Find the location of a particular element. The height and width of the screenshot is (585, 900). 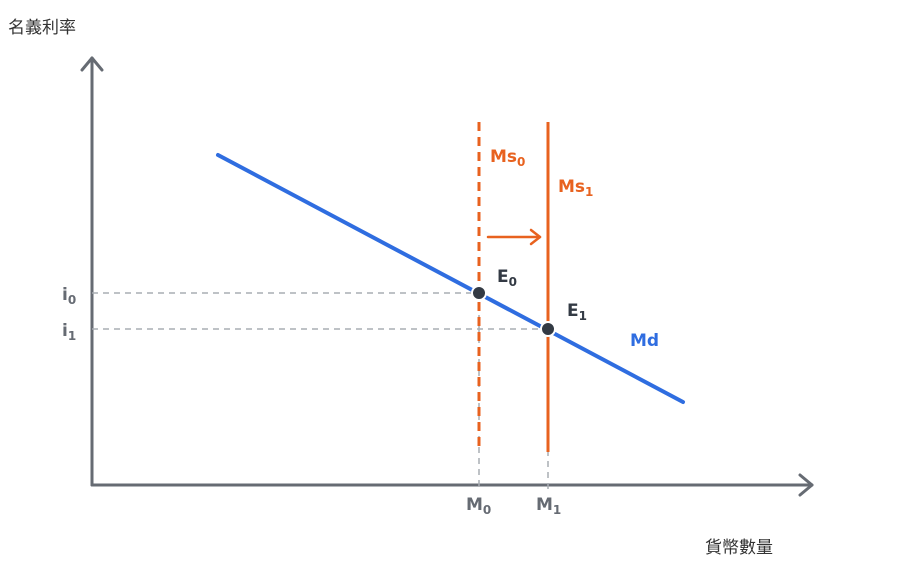

supply-label: Ms0 is located at coordinates (507, 158).